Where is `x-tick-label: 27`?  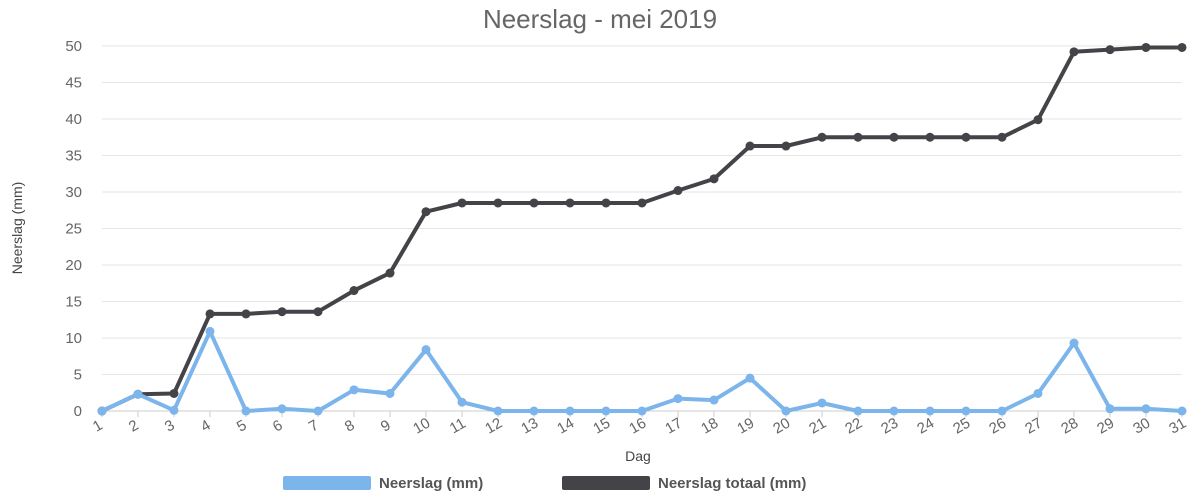 x-tick-label: 27 is located at coordinates (1033, 426).